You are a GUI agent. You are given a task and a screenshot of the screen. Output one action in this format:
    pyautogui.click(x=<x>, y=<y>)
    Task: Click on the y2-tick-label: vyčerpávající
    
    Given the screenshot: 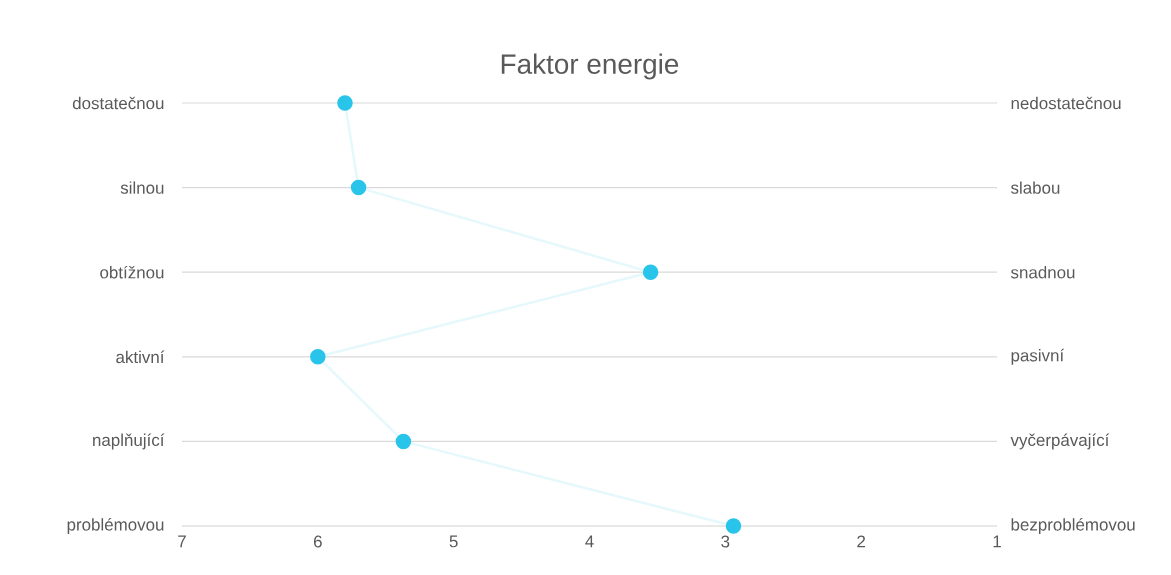 What is the action you would take?
    pyautogui.click(x=1060, y=441)
    